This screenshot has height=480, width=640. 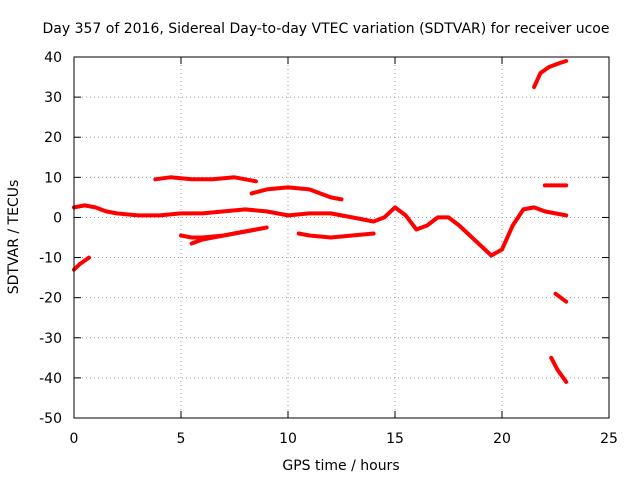 I want to click on x-tick-label: 10, so click(x=288, y=439).